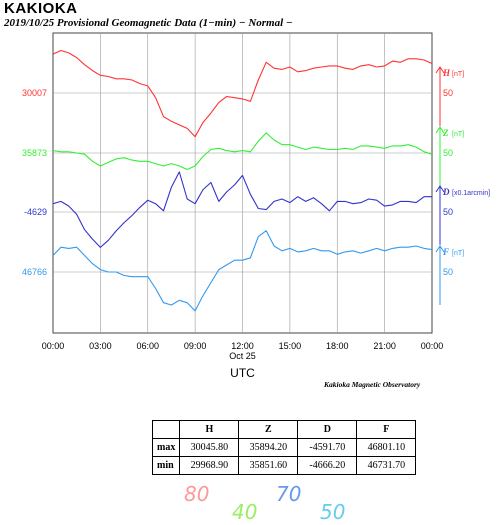 The width and height of the screenshot is (500, 525). Describe the element at coordinates (327, 429) in the screenshot. I see `stats-header-d: D` at that location.